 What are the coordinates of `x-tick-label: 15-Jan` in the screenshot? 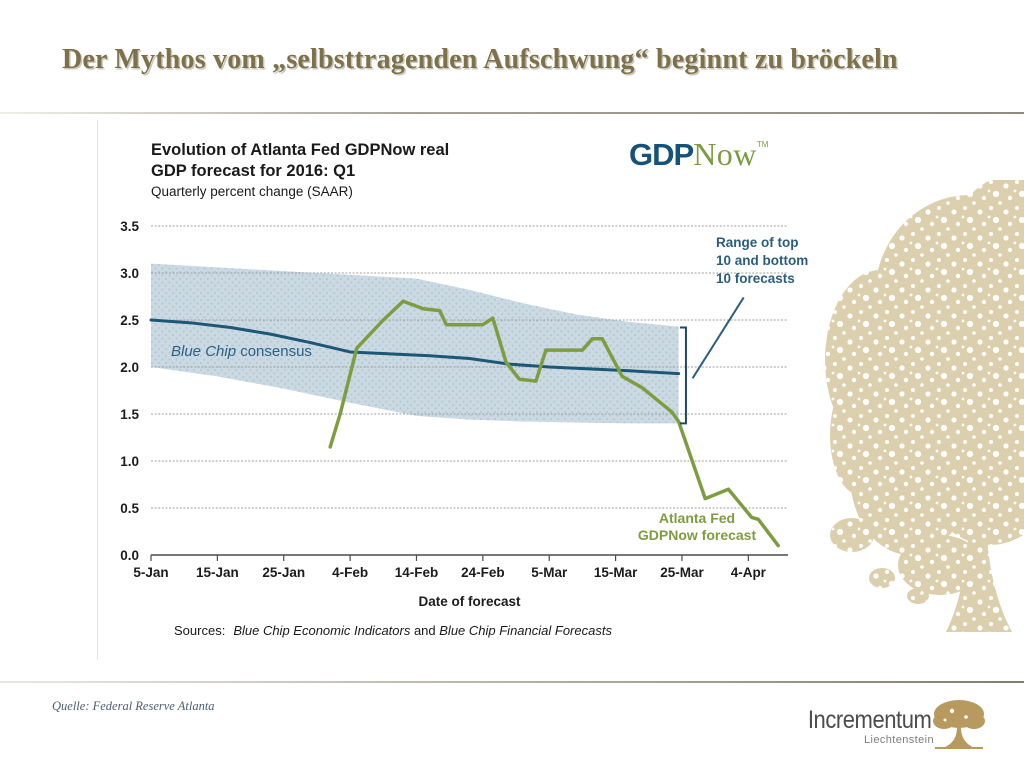 It's located at (217, 572).